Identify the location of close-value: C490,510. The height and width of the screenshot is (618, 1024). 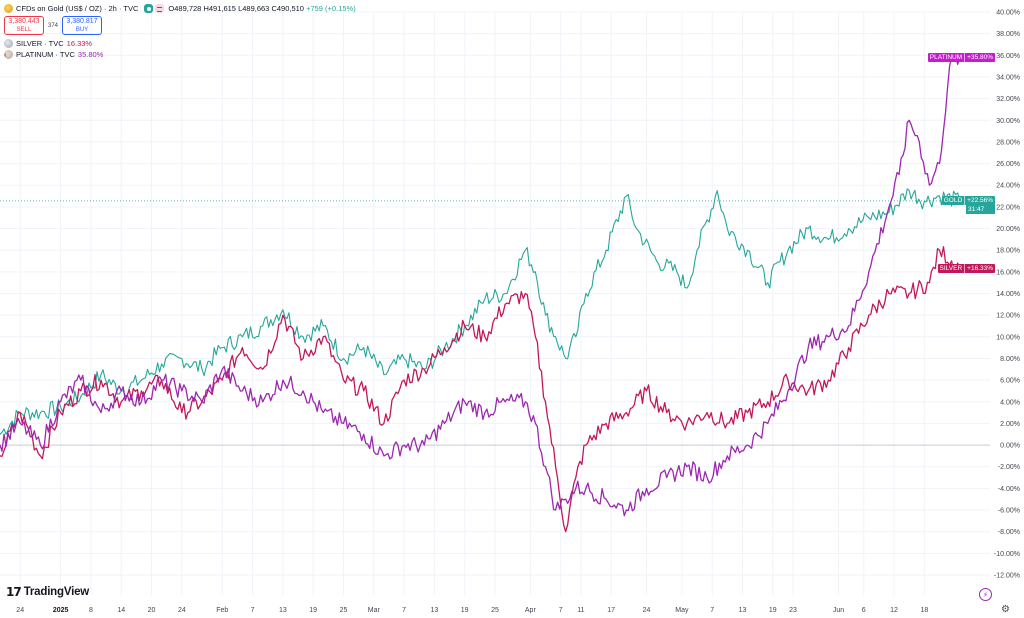
(287, 8).